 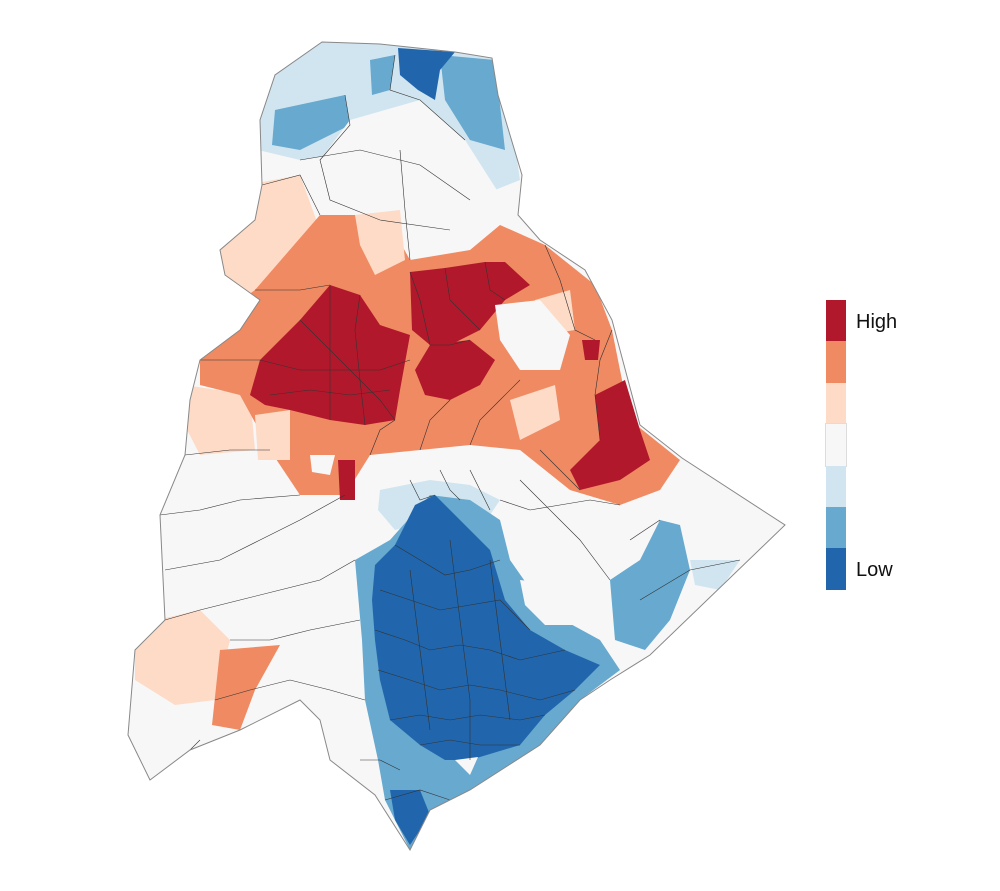 I want to click on region-north-mid-blue, so click(x=472, y=102).